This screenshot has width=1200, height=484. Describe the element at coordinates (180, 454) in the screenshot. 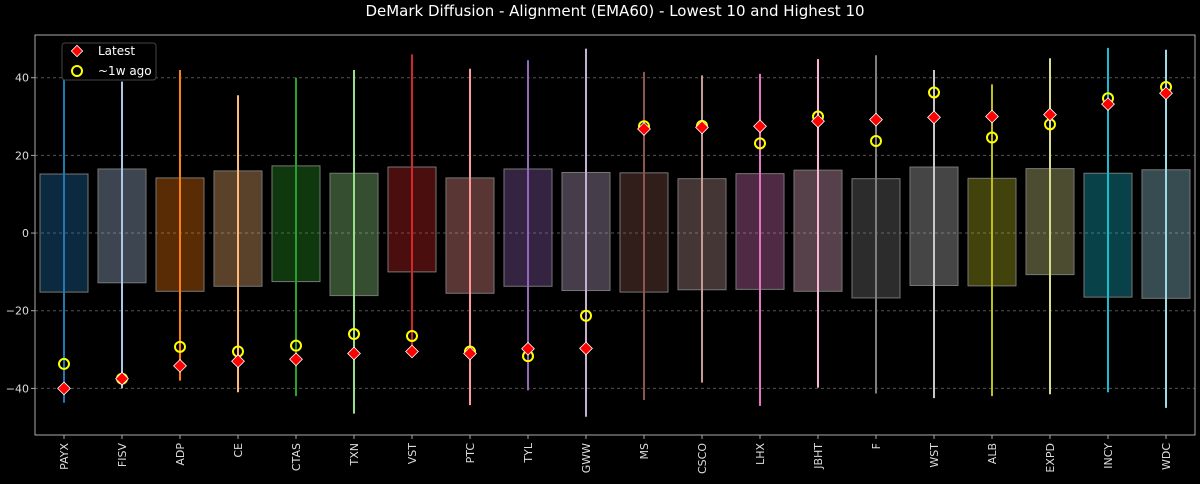

I see `x-tick-label: ADP` at that location.